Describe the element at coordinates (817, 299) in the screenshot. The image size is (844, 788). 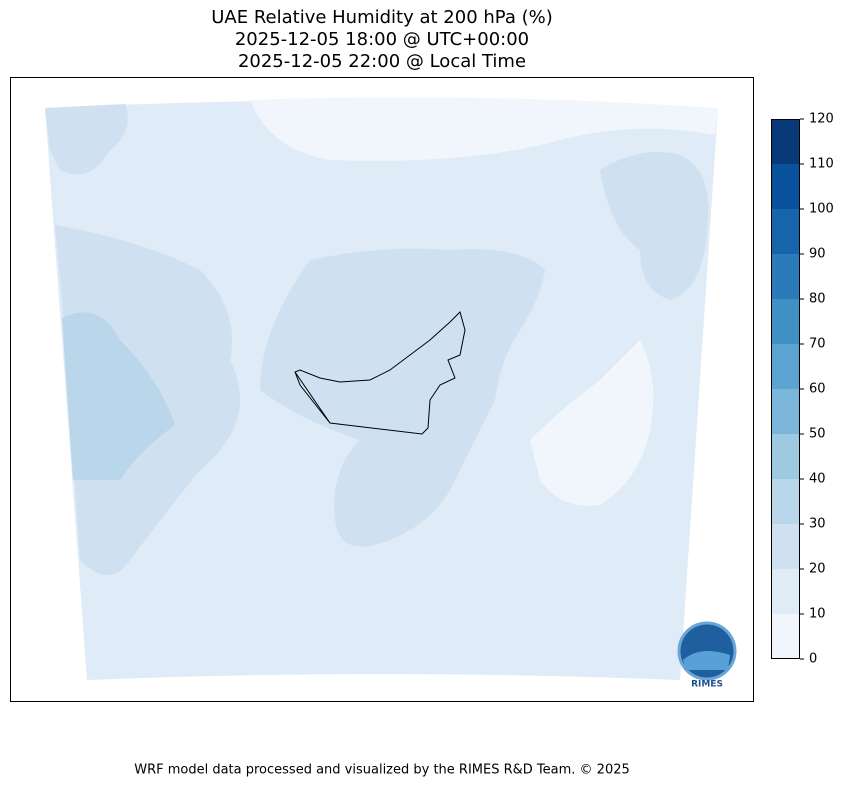
I see `colorbar-tick-label: 80` at that location.